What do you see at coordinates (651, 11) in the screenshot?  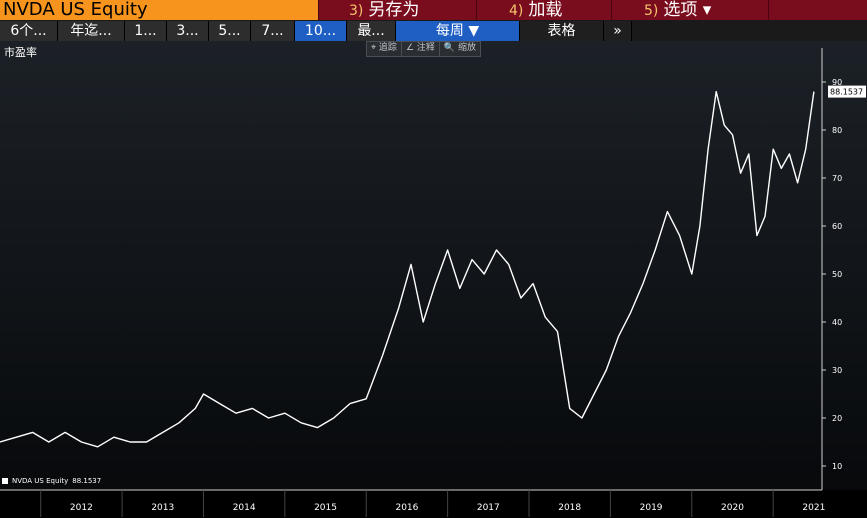 I see `options-hotkey: 5)` at bounding box center [651, 11].